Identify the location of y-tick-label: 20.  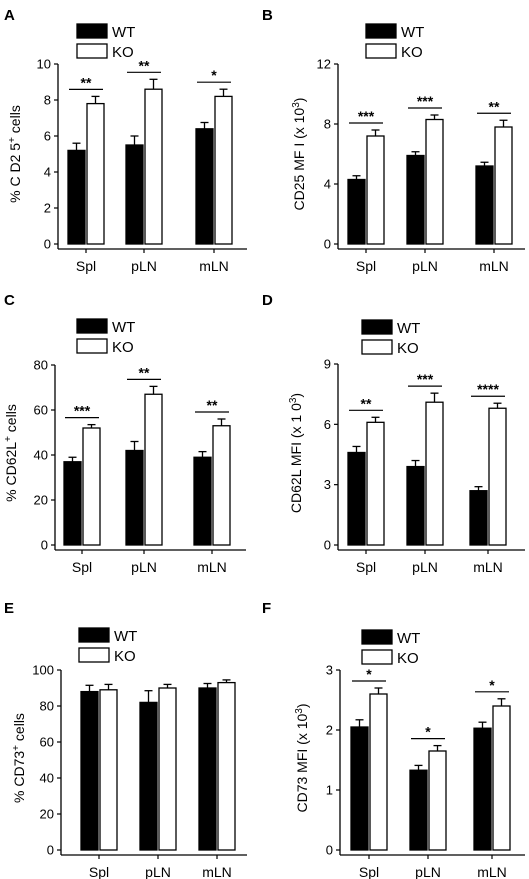
(41, 500).